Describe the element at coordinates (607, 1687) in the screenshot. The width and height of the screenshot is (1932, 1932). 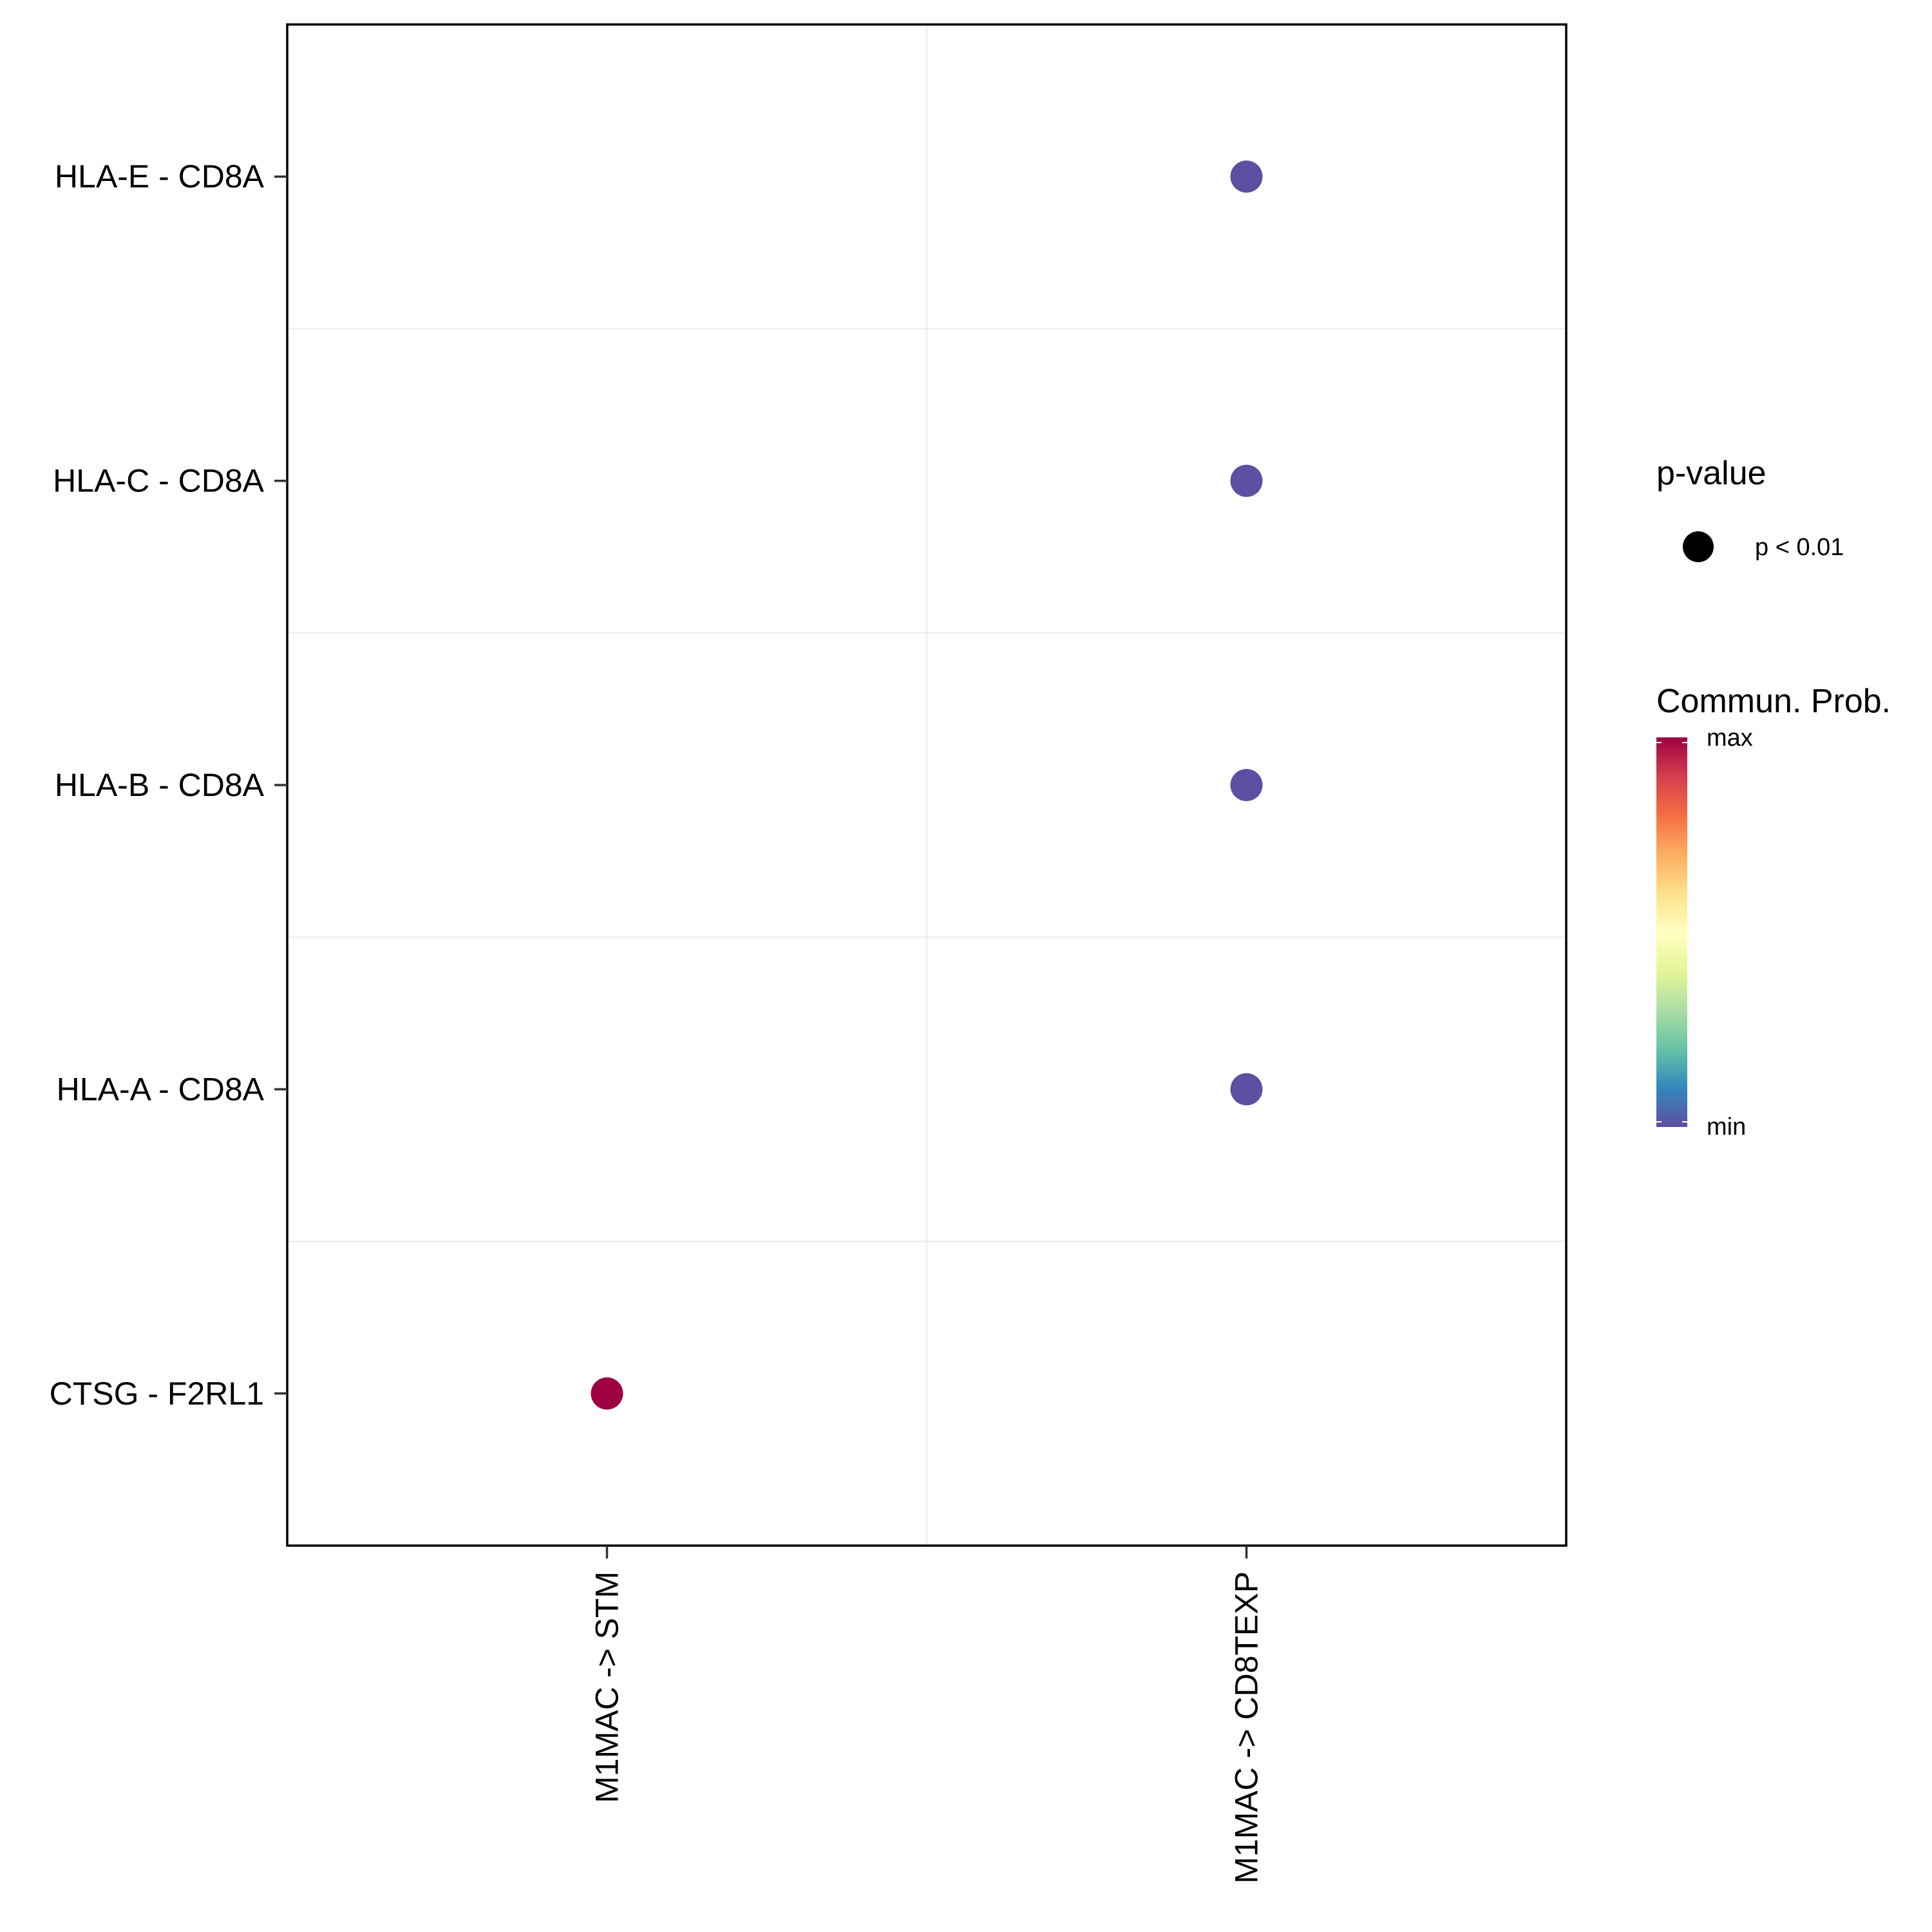
I see `x-tick-label: M1MAC -> STM` at that location.